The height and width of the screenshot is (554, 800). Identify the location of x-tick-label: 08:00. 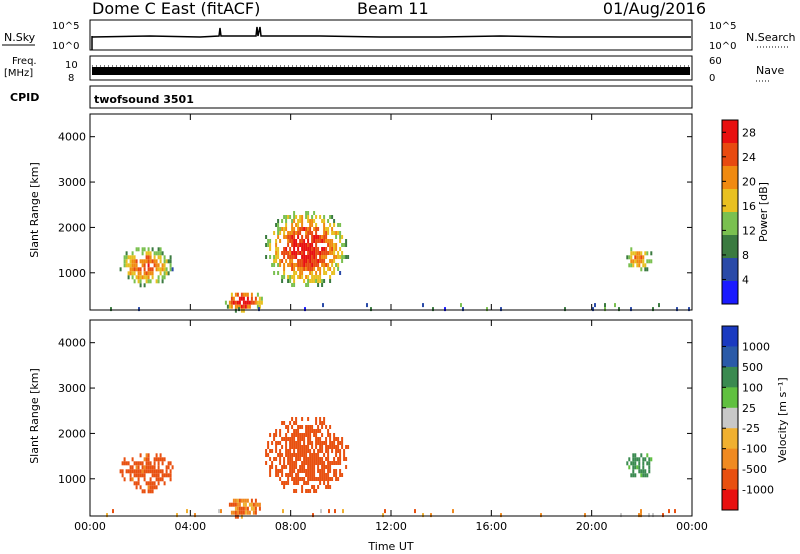
(291, 526).